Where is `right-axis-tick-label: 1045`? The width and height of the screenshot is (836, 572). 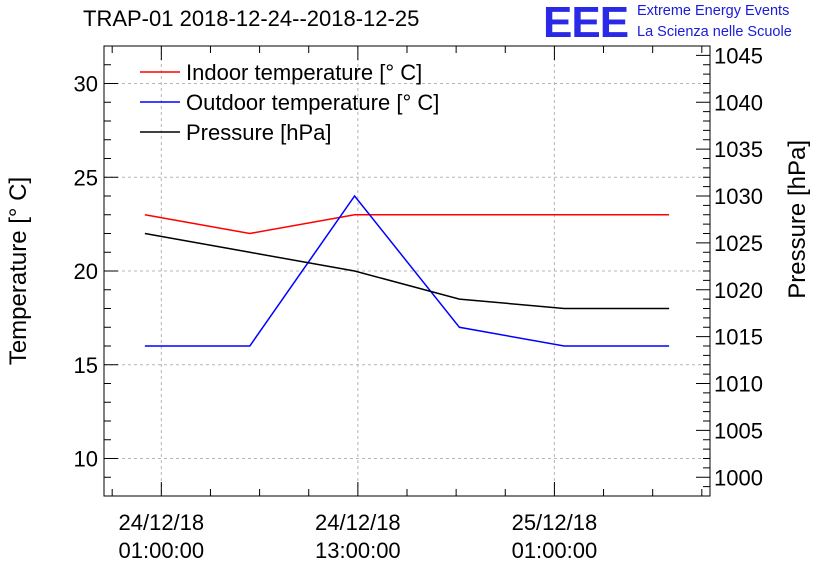
right-axis-tick-label: 1045 is located at coordinates (738, 55).